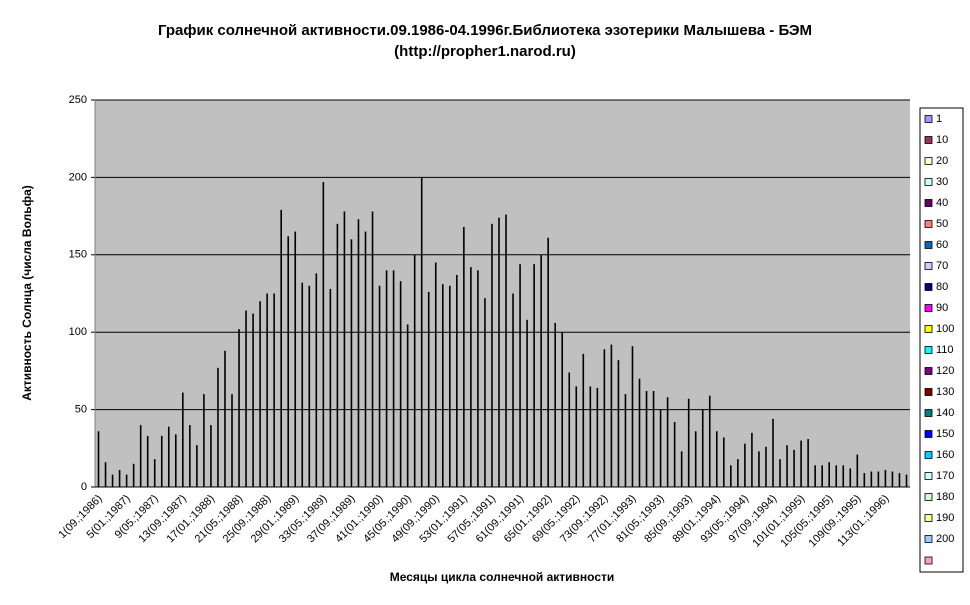 The height and width of the screenshot is (605, 970). What do you see at coordinates (942, 266) in the screenshot?
I see `legend-label: 70` at bounding box center [942, 266].